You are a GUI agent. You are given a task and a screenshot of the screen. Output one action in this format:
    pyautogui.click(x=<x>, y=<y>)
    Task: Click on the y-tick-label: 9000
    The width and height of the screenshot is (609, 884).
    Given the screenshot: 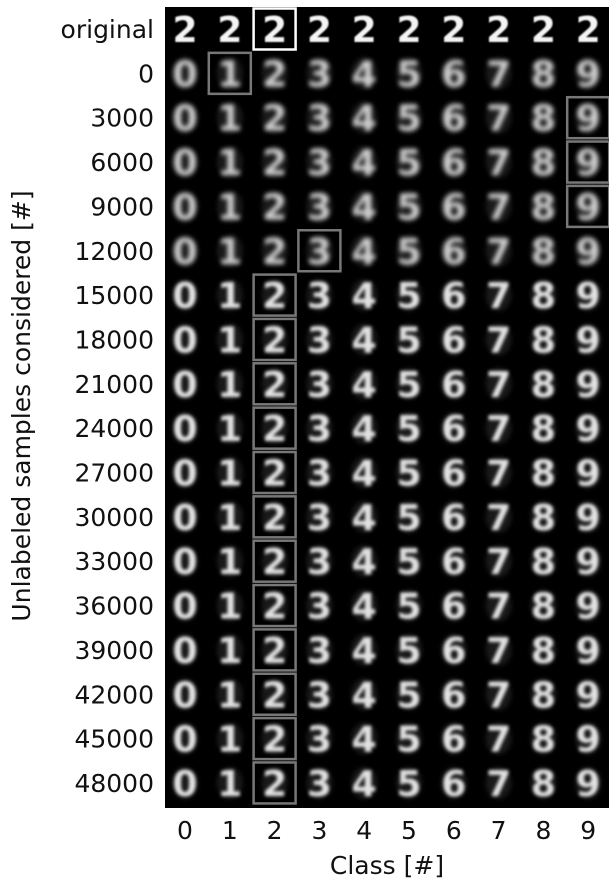 What is the action you would take?
    pyautogui.click(x=122, y=206)
    